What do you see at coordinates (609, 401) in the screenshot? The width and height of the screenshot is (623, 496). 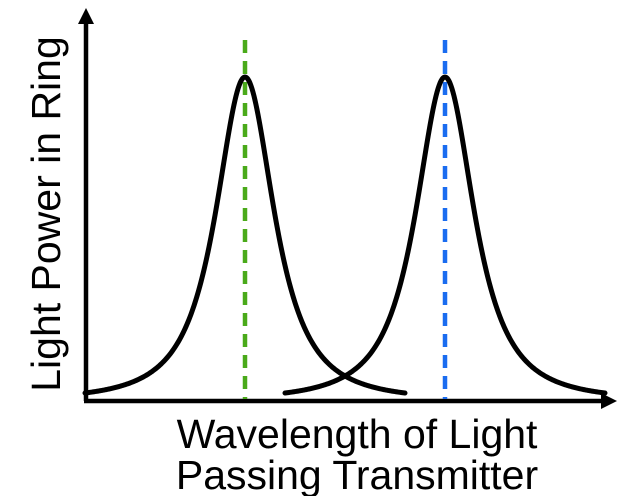 I see `x-axis-arrowhead` at bounding box center [609, 401].